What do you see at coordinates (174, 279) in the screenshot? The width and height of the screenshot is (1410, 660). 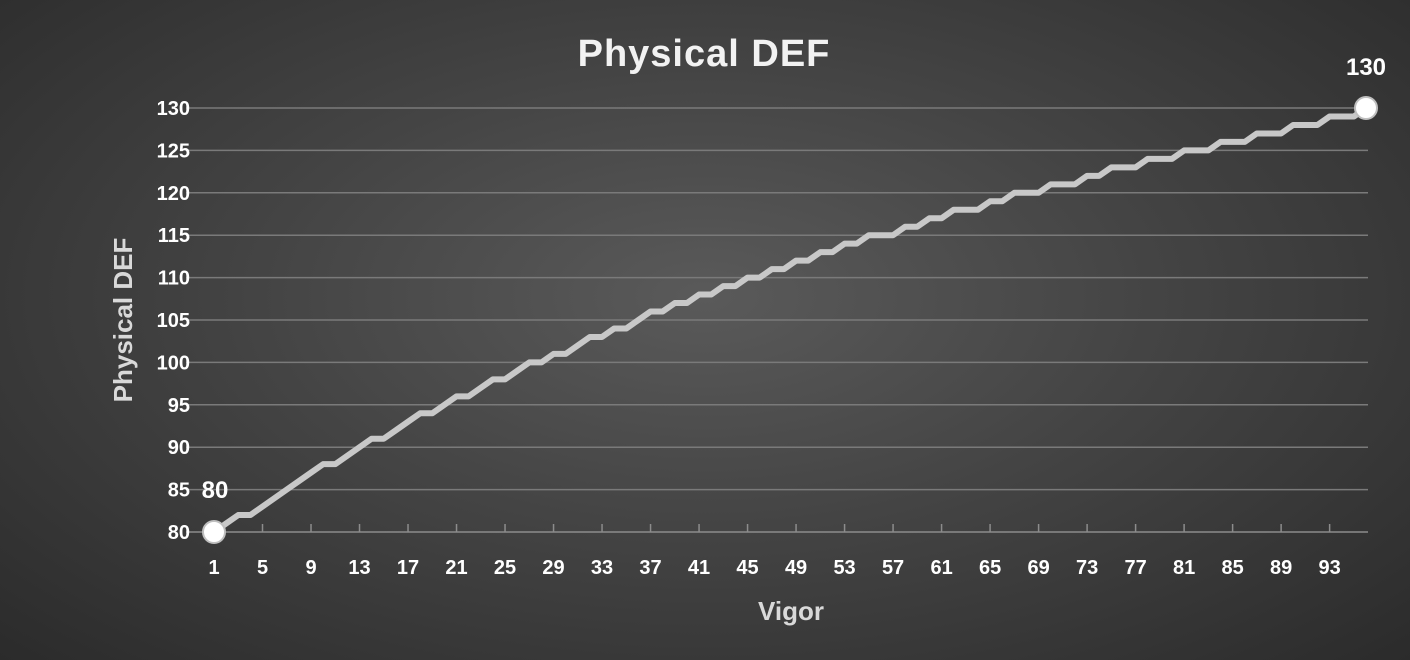 I see `y-tick-label: 110` at bounding box center [174, 279].